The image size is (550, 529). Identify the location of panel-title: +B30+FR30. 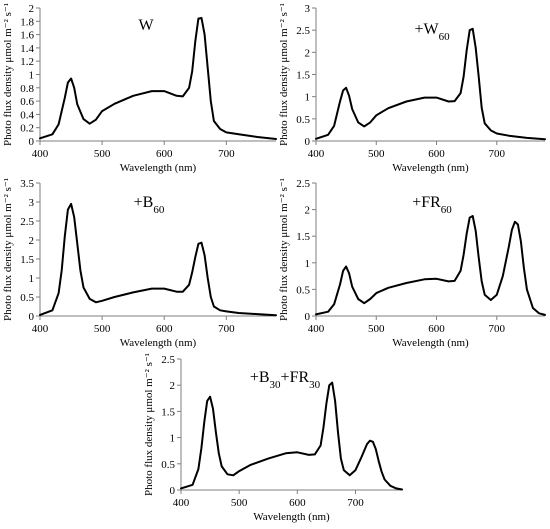
(285, 380).